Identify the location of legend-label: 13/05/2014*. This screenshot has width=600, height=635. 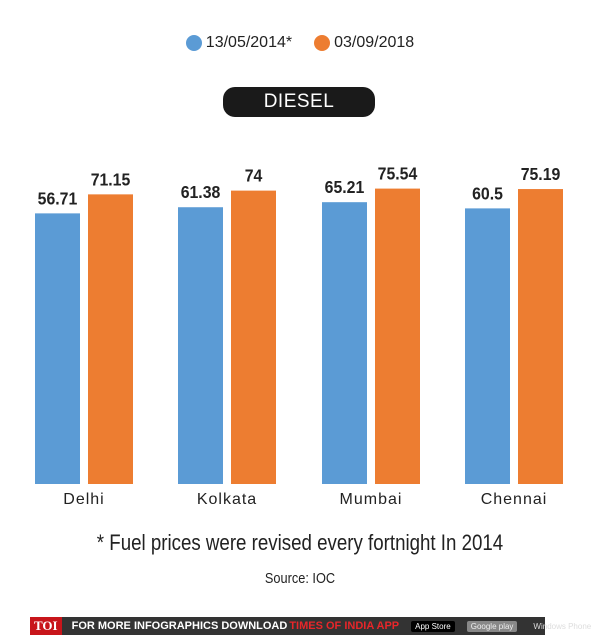
(249, 42).